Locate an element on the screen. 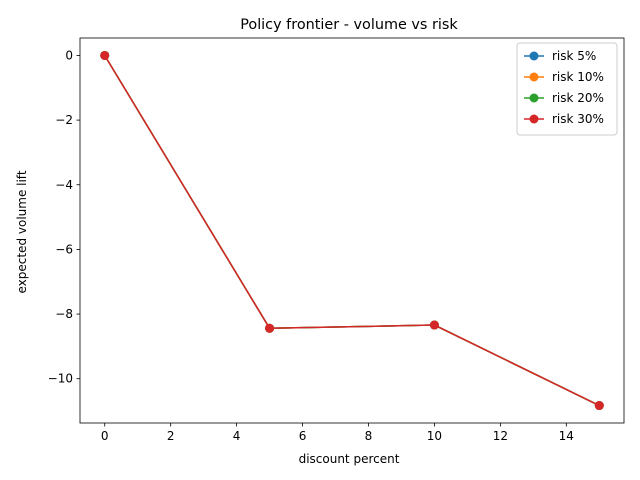  y-tick-label: 0 is located at coordinates (69, 55).